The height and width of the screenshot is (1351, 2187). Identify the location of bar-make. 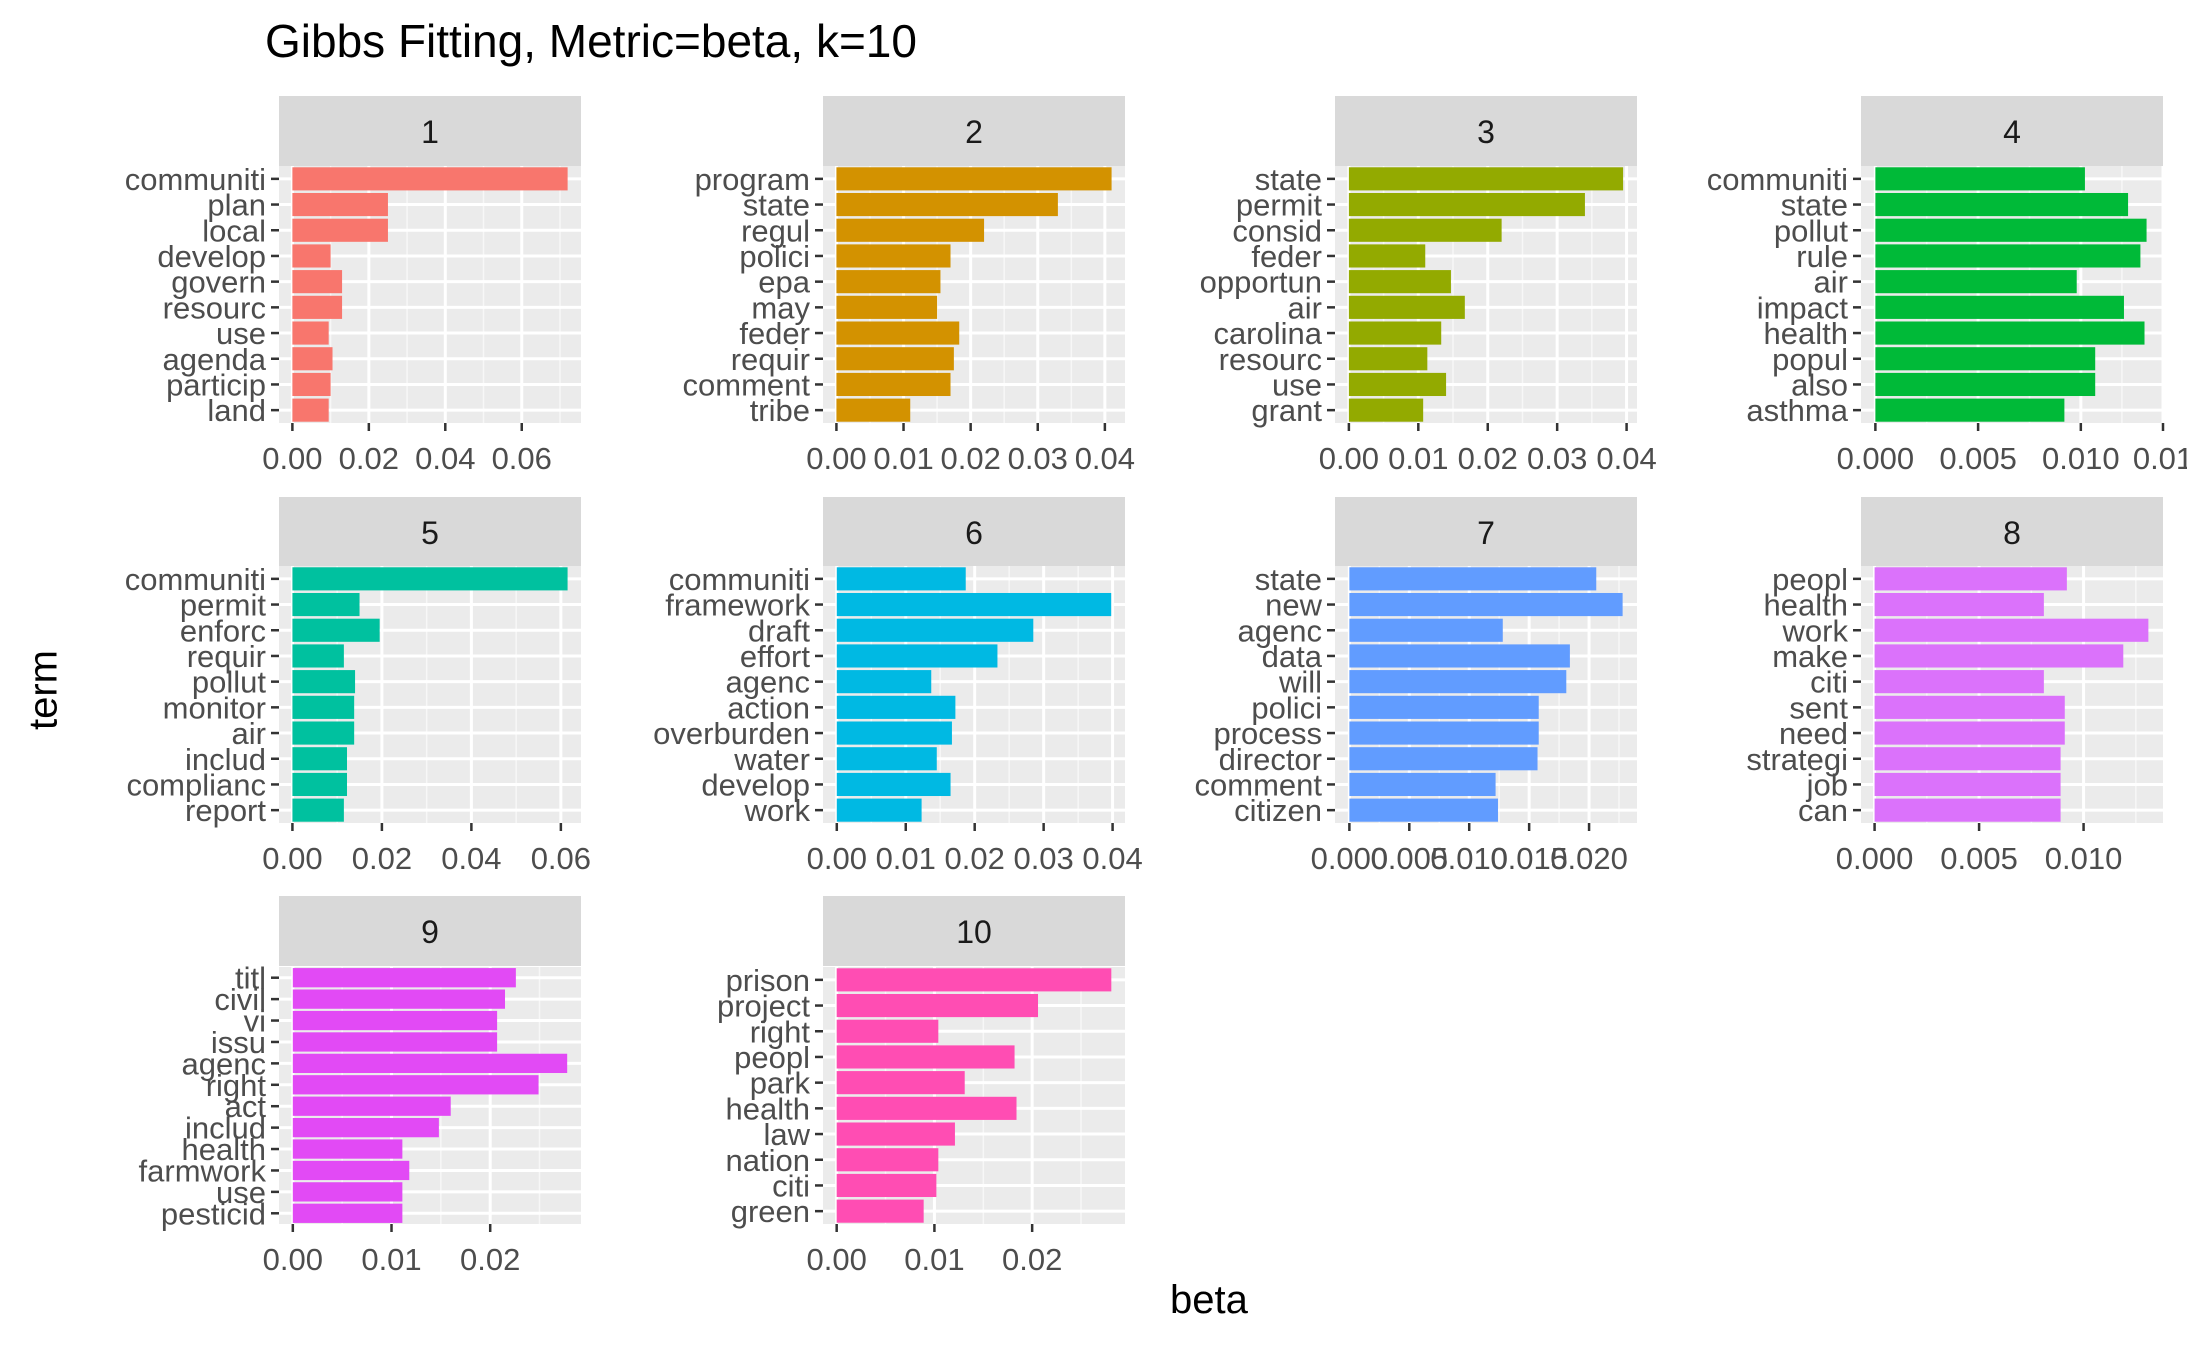
(1999, 656).